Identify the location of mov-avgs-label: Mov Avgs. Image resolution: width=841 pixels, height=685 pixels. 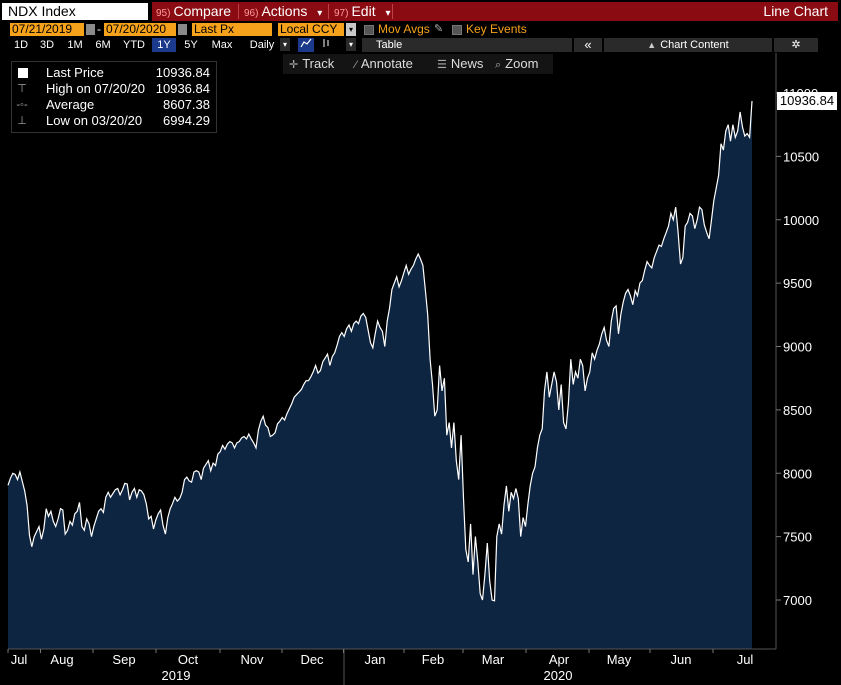
(404, 29).